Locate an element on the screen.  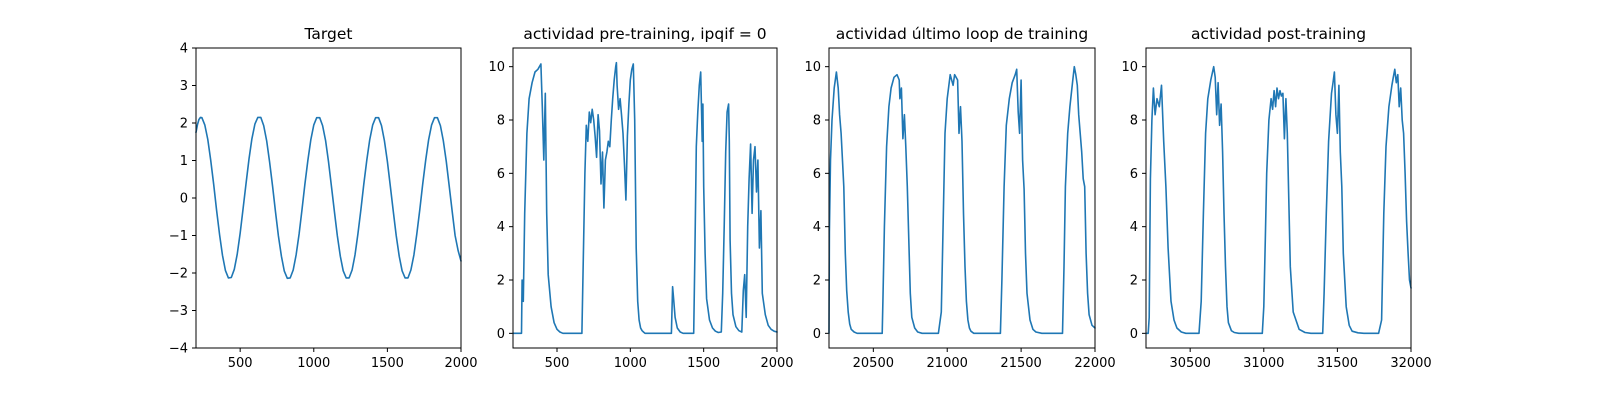
panel-title: actividad pre-training, ipqif = 0 is located at coordinates (644, 34).